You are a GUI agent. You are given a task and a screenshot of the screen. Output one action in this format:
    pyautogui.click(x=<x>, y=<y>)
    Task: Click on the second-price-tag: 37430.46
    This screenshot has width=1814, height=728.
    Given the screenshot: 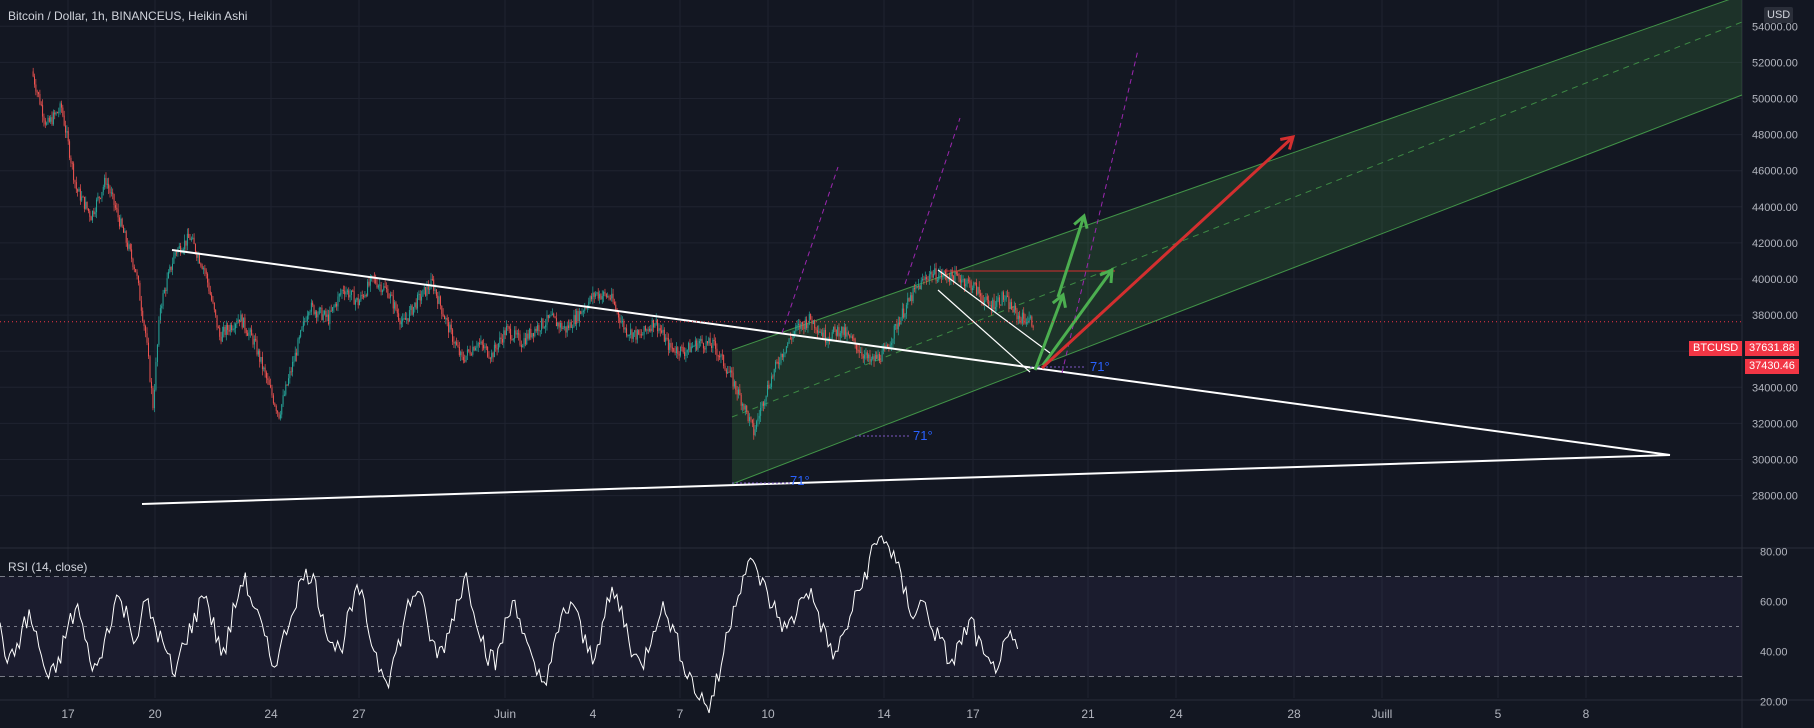 What is the action you would take?
    pyautogui.click(x=1772, y=366)
    